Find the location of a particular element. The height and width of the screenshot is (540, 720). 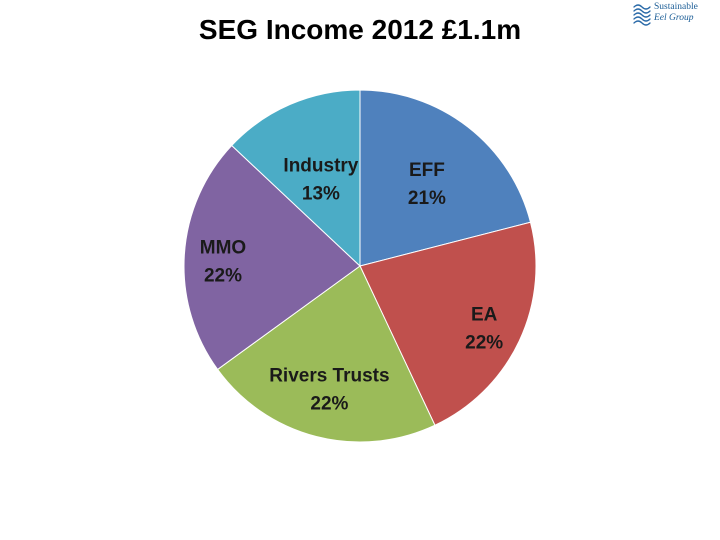

slice-label: EFF is located at coordinates (427, 170).